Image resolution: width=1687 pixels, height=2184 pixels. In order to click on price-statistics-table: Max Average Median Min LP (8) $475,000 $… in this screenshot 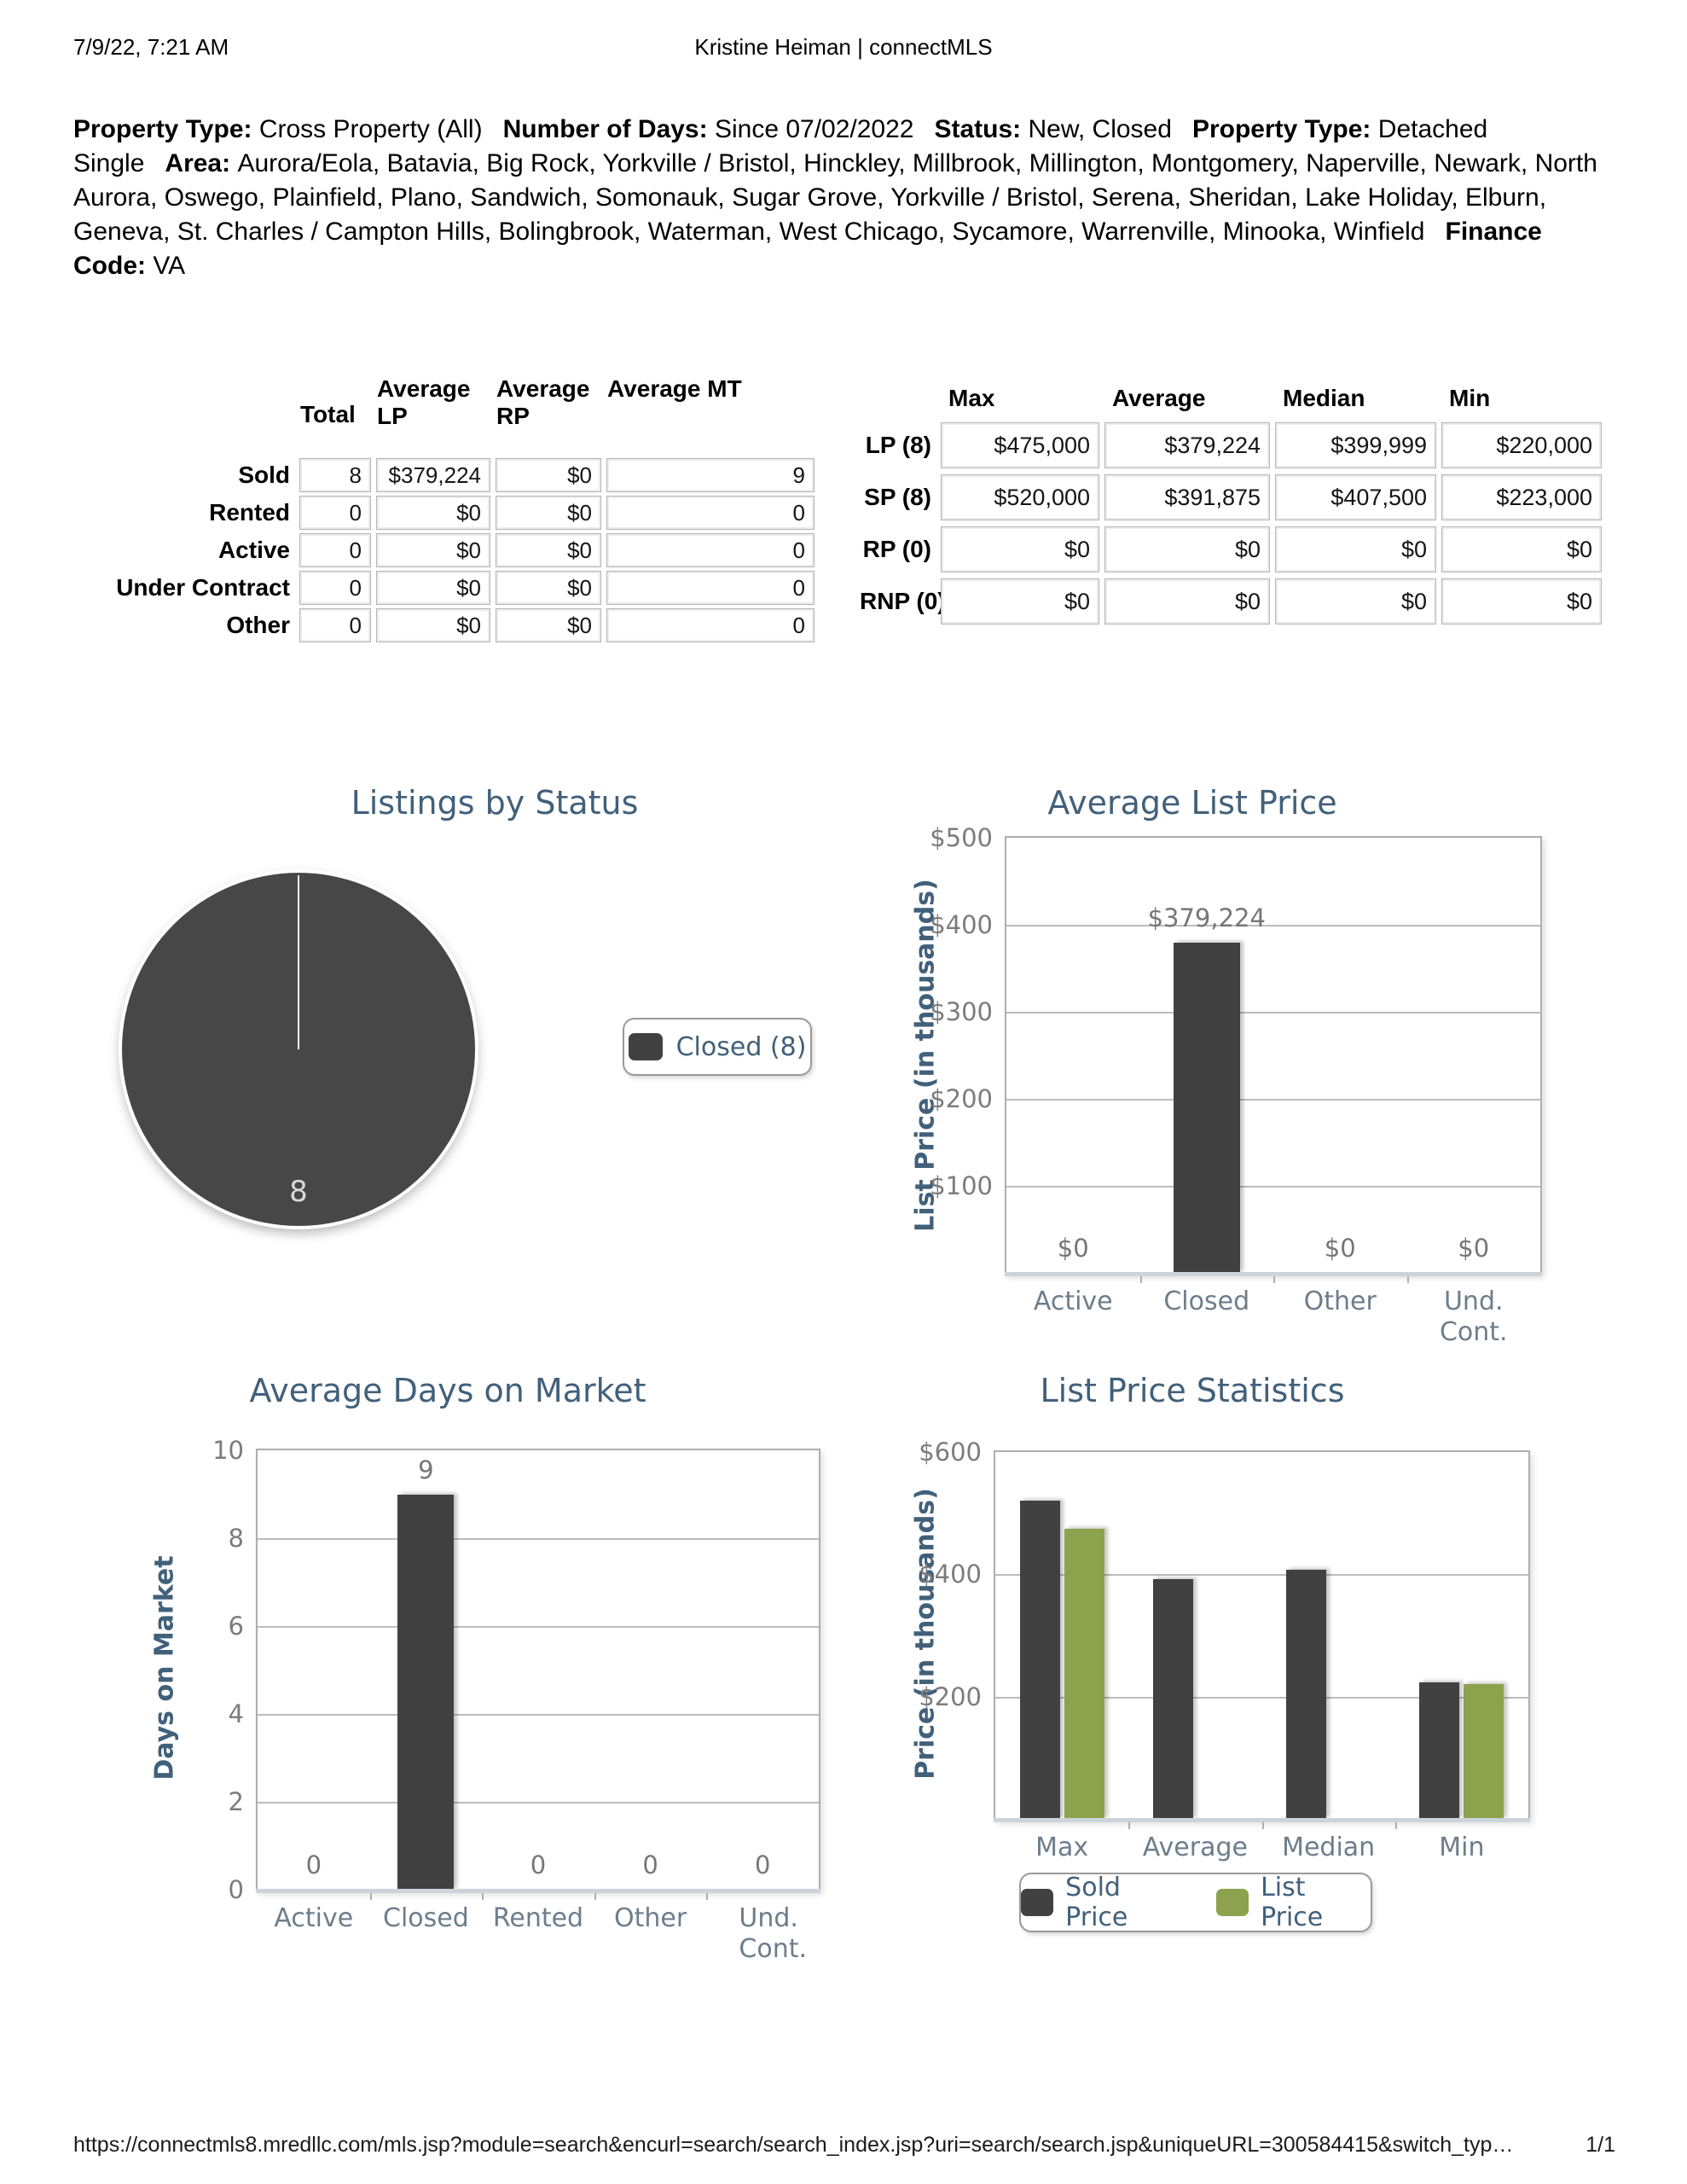, I will do `click(1230, 501)`.